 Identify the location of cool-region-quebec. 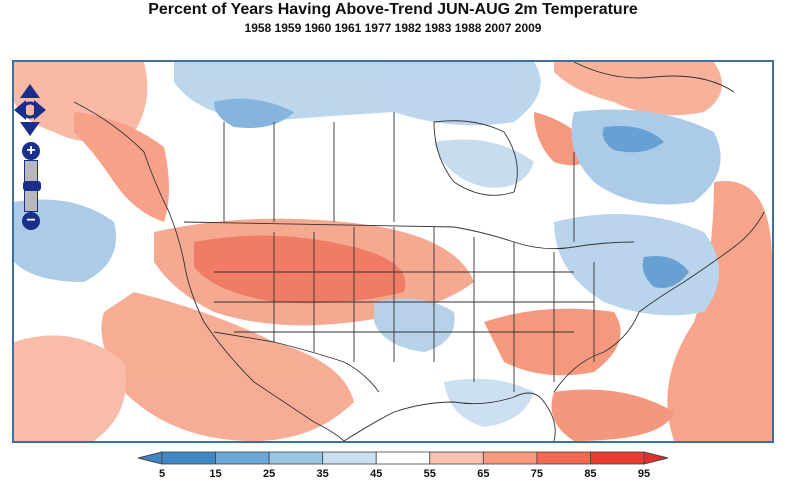
(646, 157).